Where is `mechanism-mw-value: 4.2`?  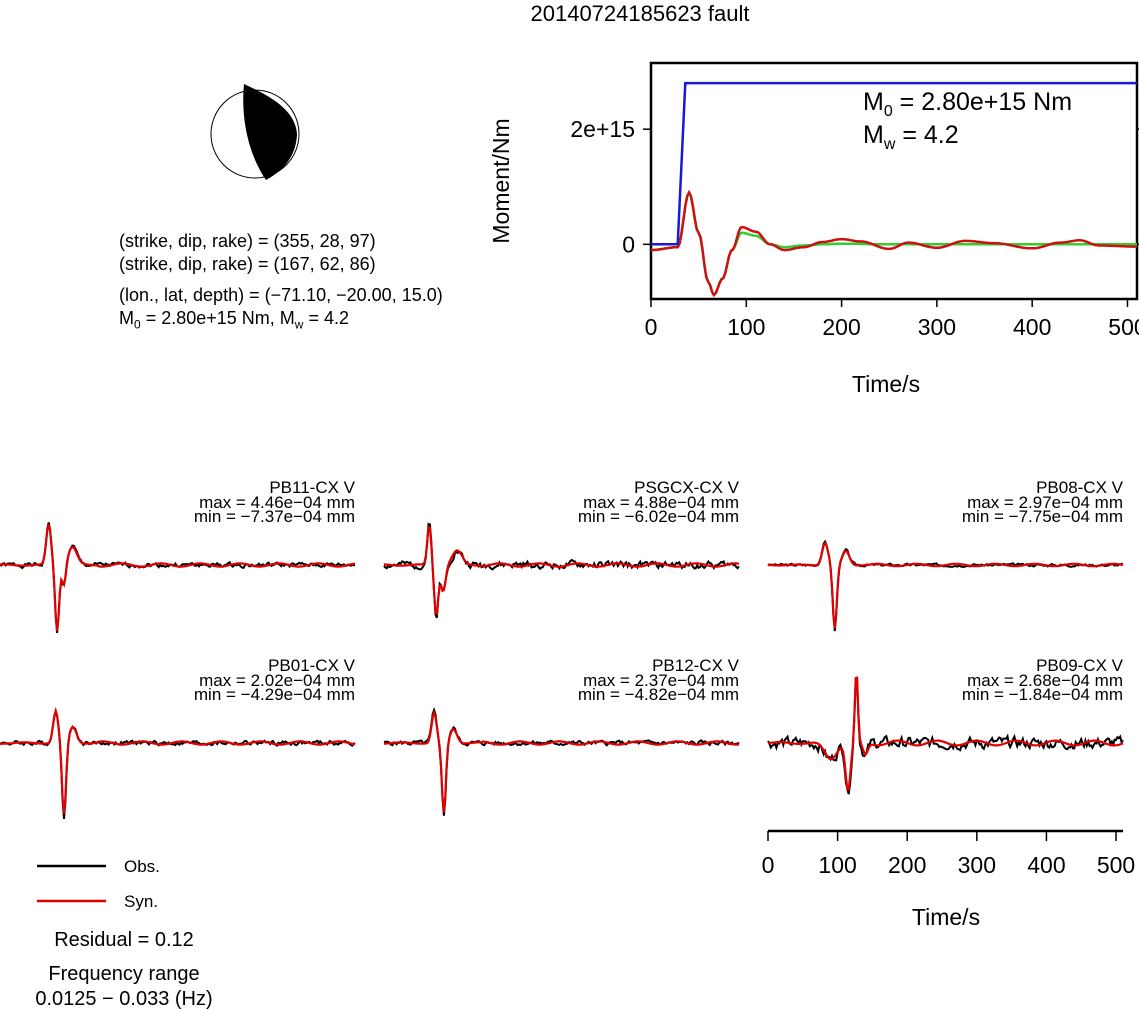
mechanism-mw-value: 4.2 is located at coordinates (336, 318).